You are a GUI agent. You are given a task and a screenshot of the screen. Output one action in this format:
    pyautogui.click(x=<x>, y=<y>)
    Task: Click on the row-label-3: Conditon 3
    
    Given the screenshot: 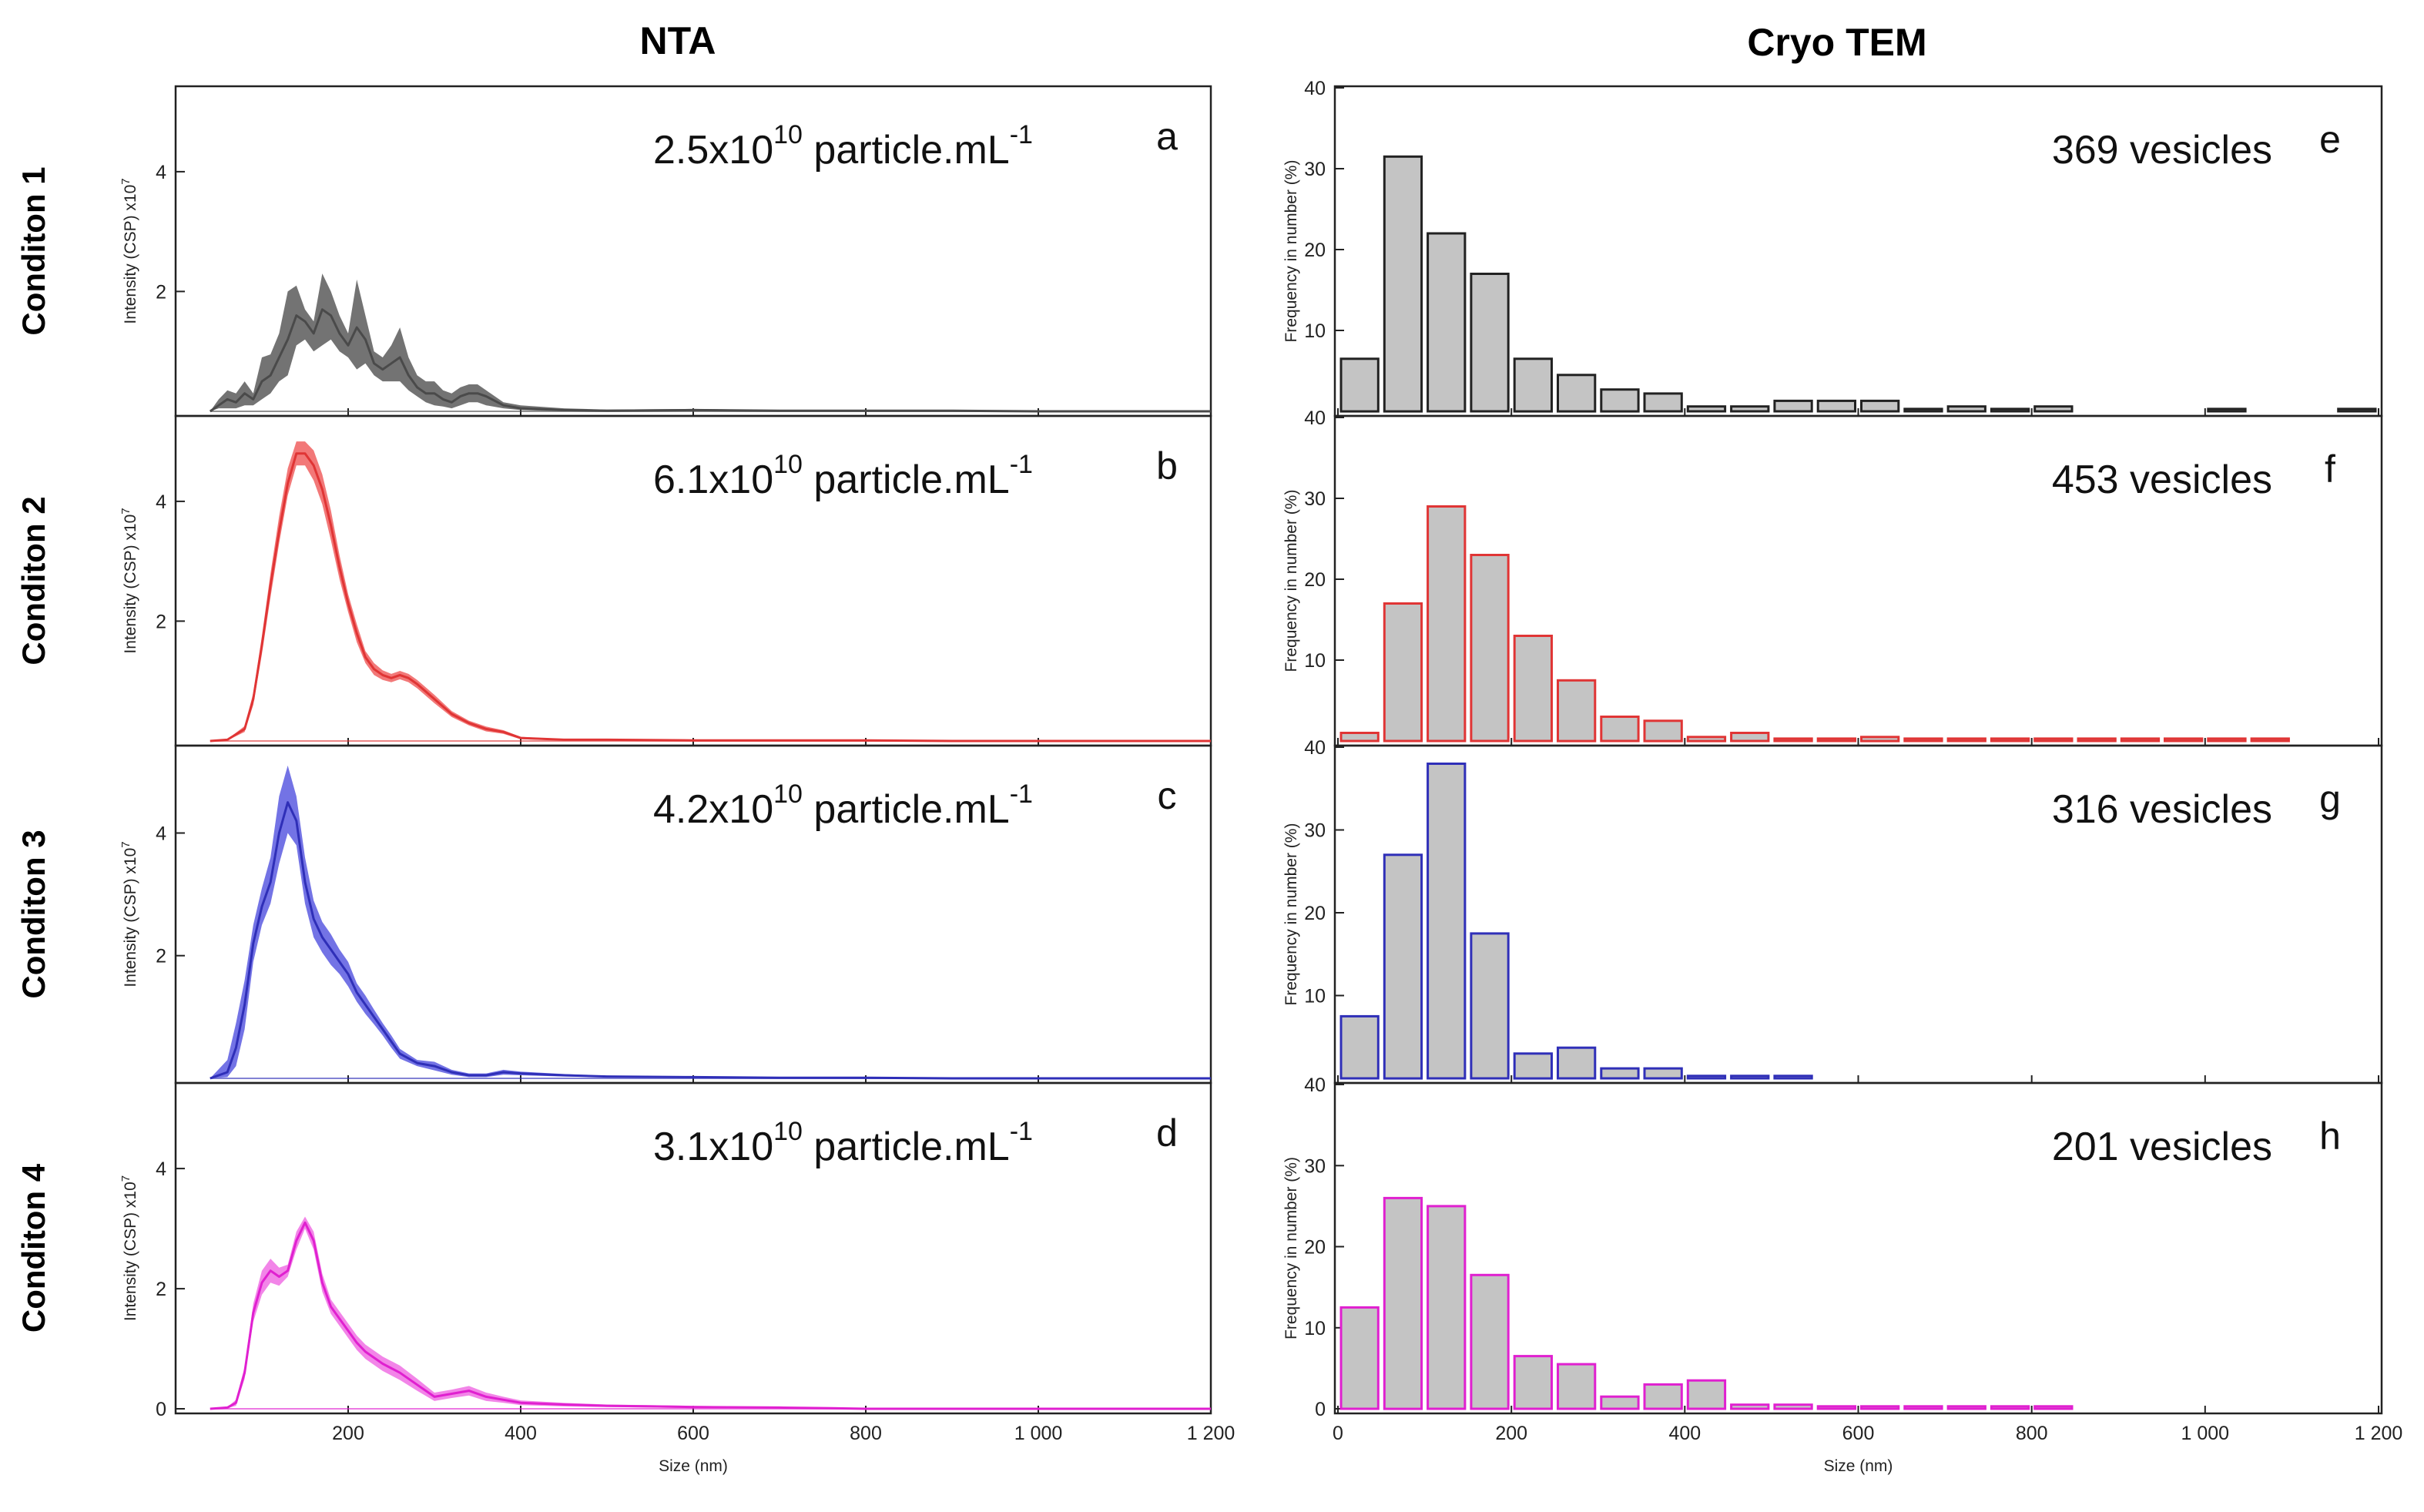 What is the action you would take?
    pyautogui.click(x=33, y=914)
    